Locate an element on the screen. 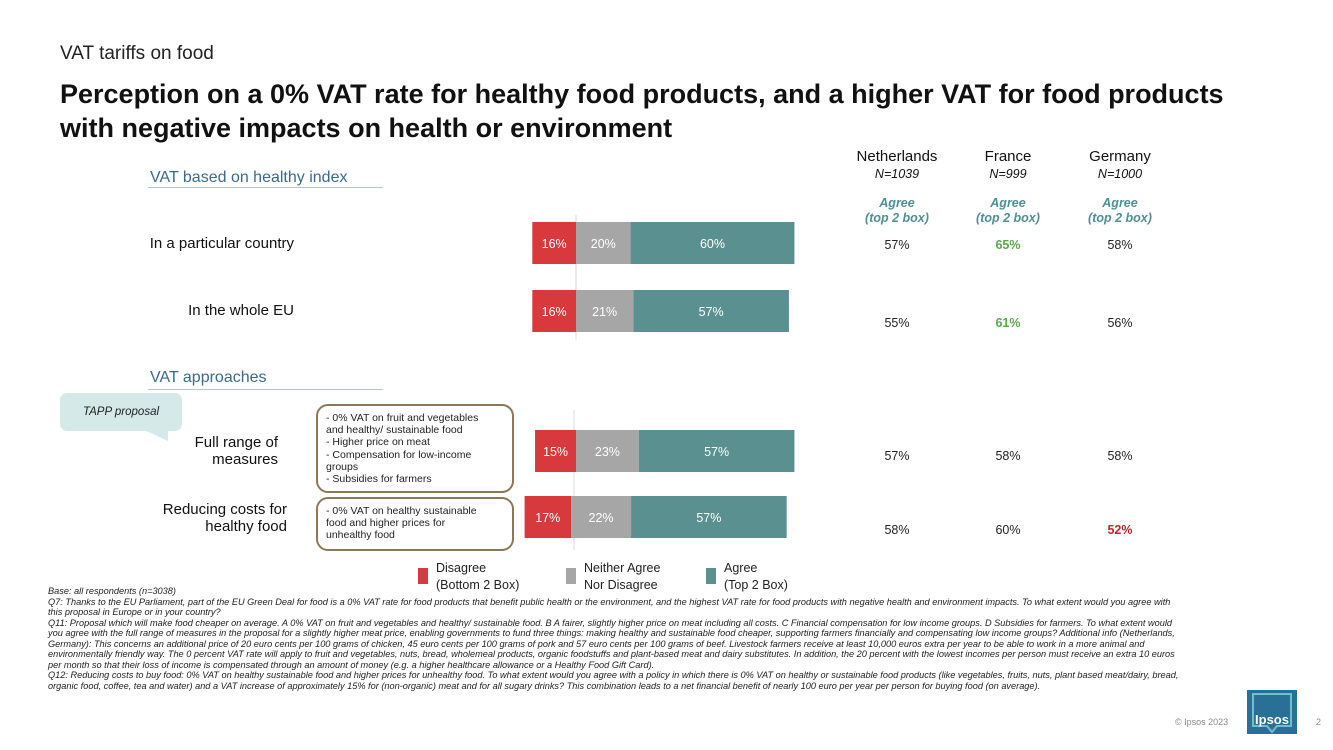 This screenshot has width=1333, height=750. table-value: 55% is located at coordinates (897, 323).